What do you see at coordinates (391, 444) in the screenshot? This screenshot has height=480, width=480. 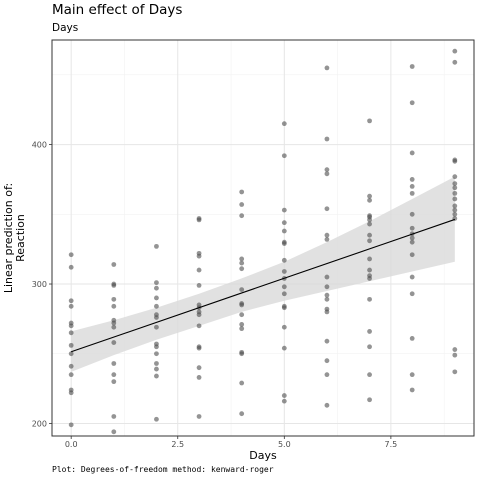 I see `x-tick-label: 7.5` at bounding box center [391, 444].